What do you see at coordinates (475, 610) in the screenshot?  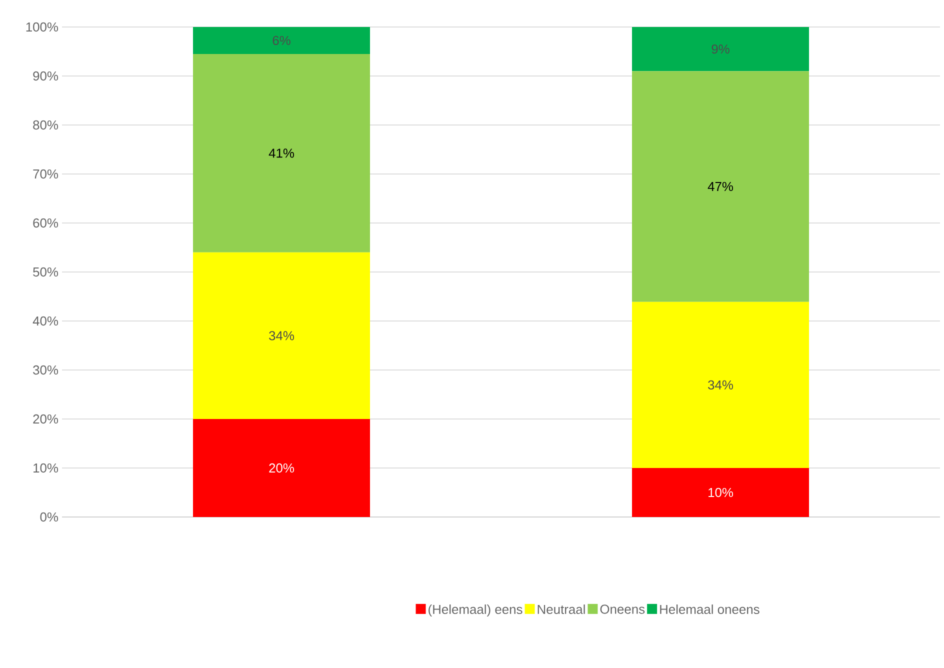 I see `legend-label: (Helemaal) eens` at bounding box center [475, 610].